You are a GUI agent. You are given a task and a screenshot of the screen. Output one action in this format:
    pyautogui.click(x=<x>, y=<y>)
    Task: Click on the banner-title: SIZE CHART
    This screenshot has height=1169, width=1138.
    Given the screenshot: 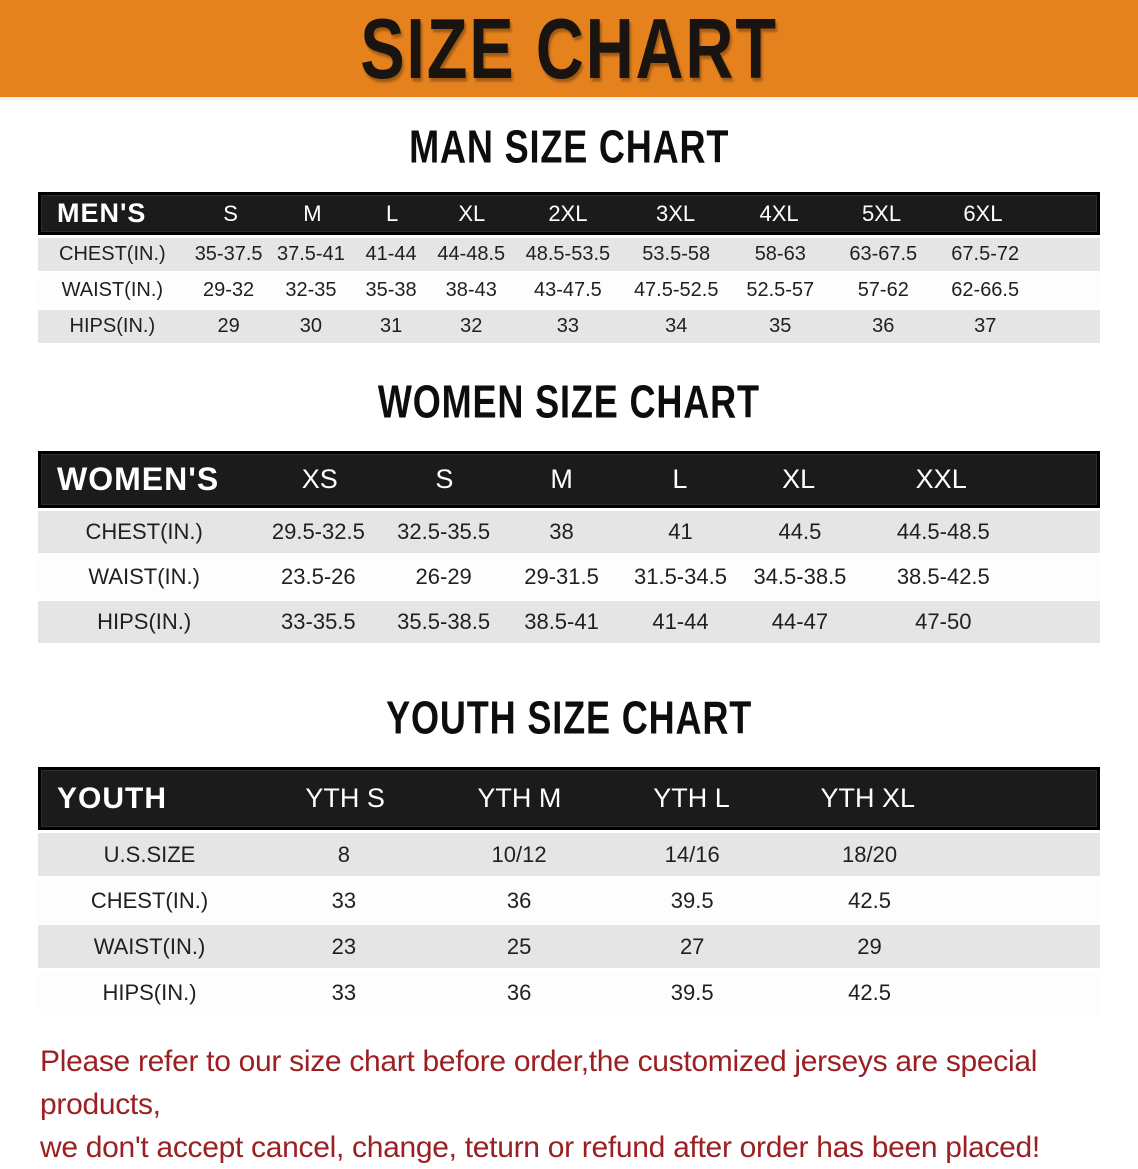 What is the action you would take?
    pyautogui.click(x=569, y=48)
    